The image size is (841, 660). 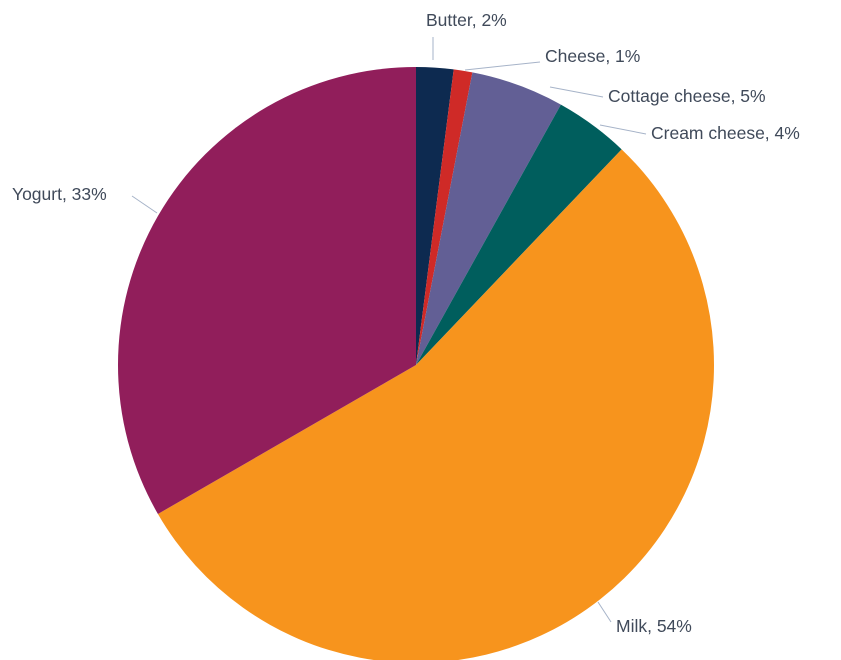 I want to click on data-label-cream-cheese: Cream cheese, 4%, so click(x=725, y=133).